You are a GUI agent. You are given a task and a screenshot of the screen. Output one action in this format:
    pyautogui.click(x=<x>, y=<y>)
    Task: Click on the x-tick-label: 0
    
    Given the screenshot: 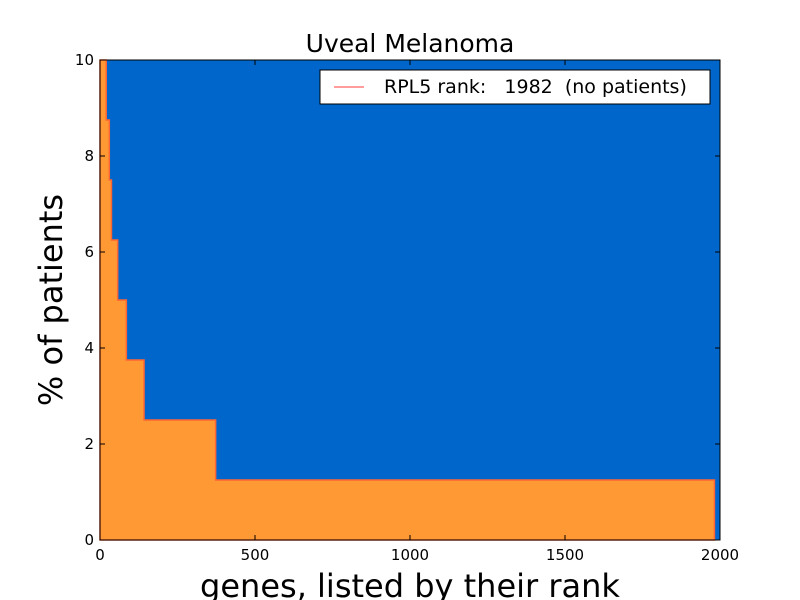 What is the action you would take?
    pyautogui.click(x=100, y=555)
    